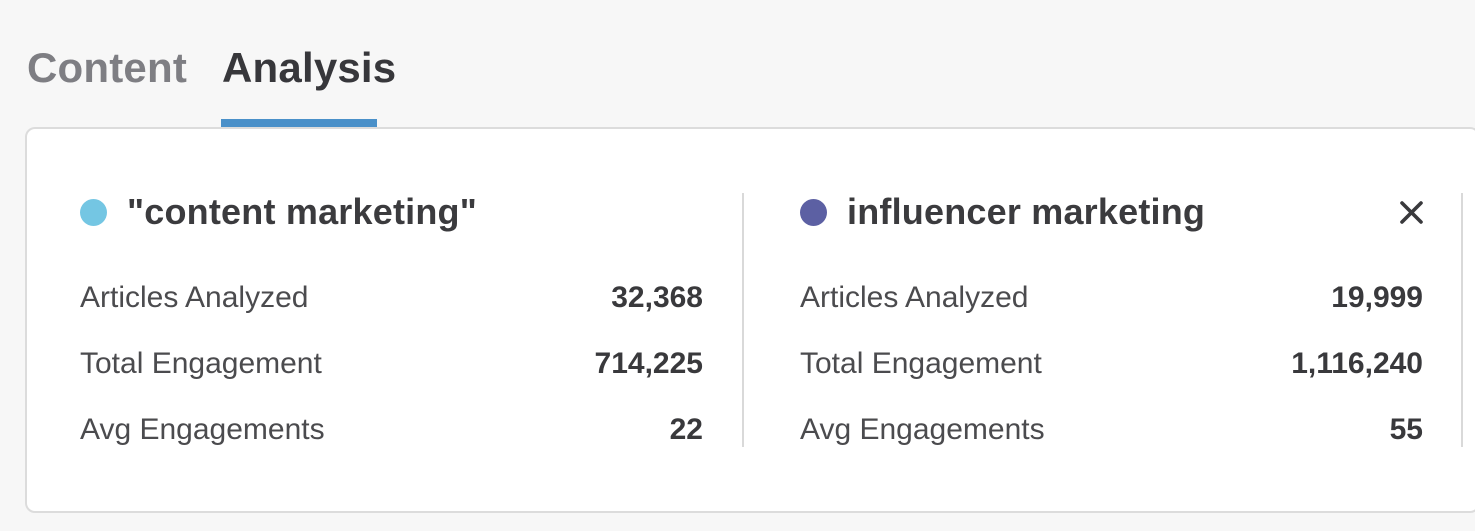 This screenshot has height=531, width=1475. Describe the element at coordinates (299, 124) in the screenshot. I see `active-tab-indicator` at that location.